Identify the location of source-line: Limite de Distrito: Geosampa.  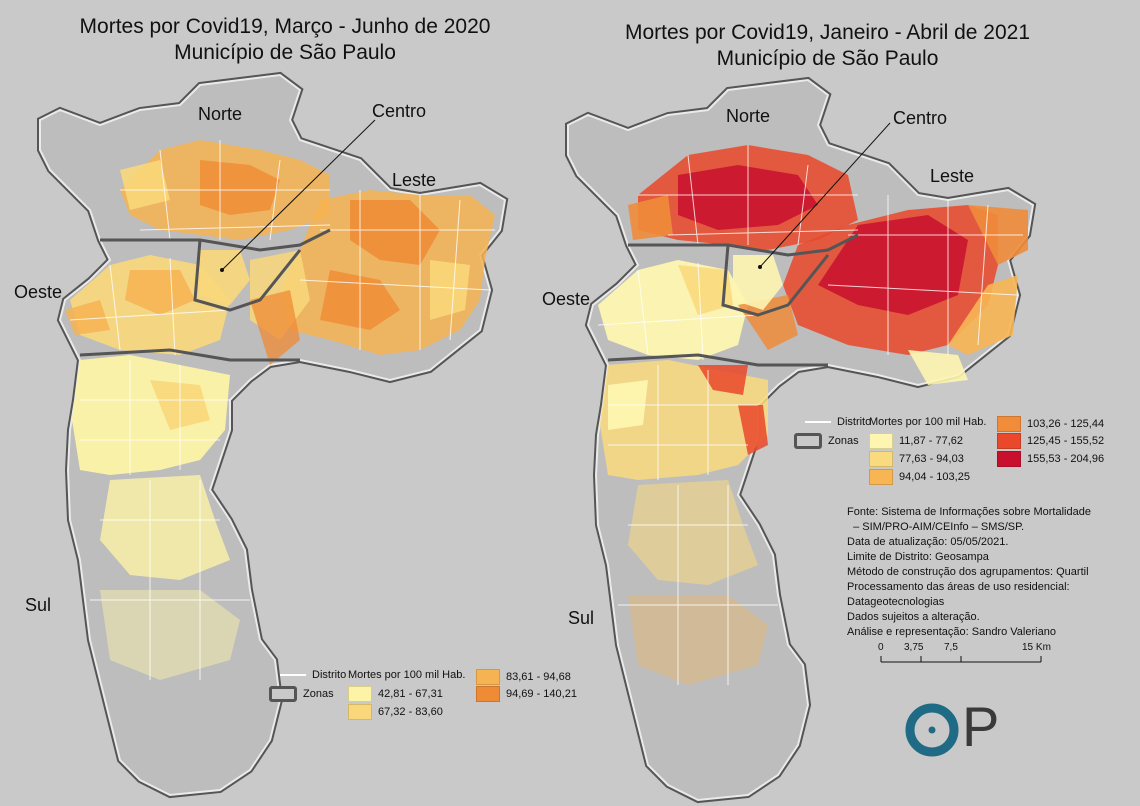
(918, 557).